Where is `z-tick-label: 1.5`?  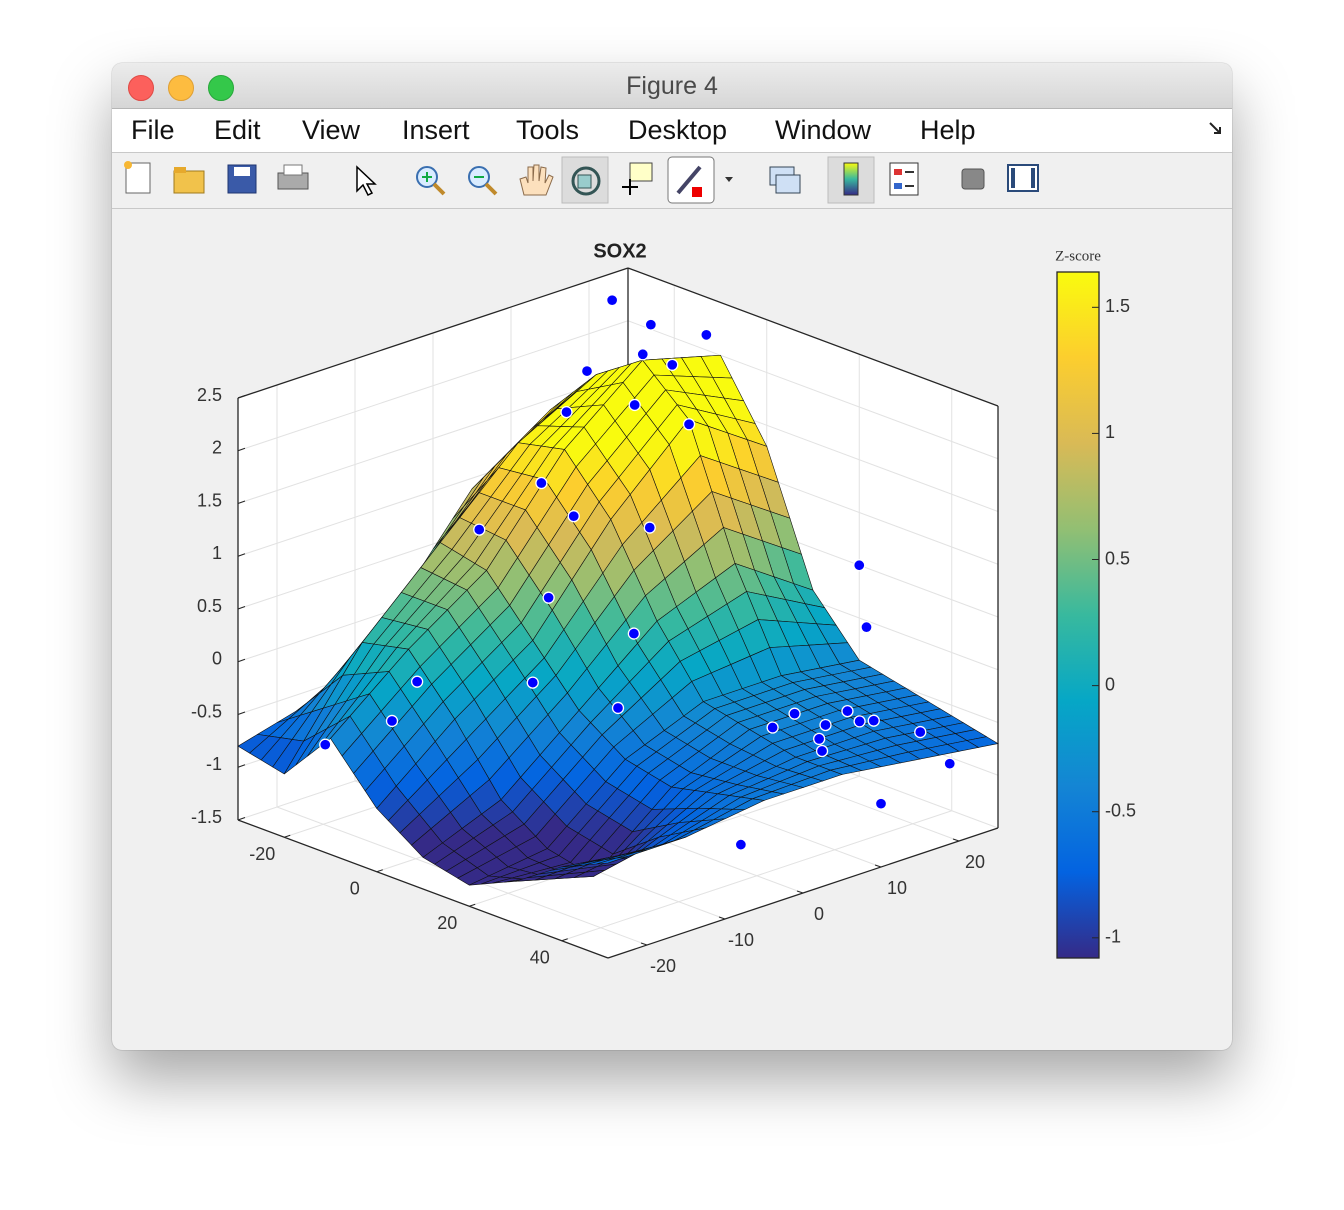
z-tick-label: 1.5 is located at coordinates (209, 500).